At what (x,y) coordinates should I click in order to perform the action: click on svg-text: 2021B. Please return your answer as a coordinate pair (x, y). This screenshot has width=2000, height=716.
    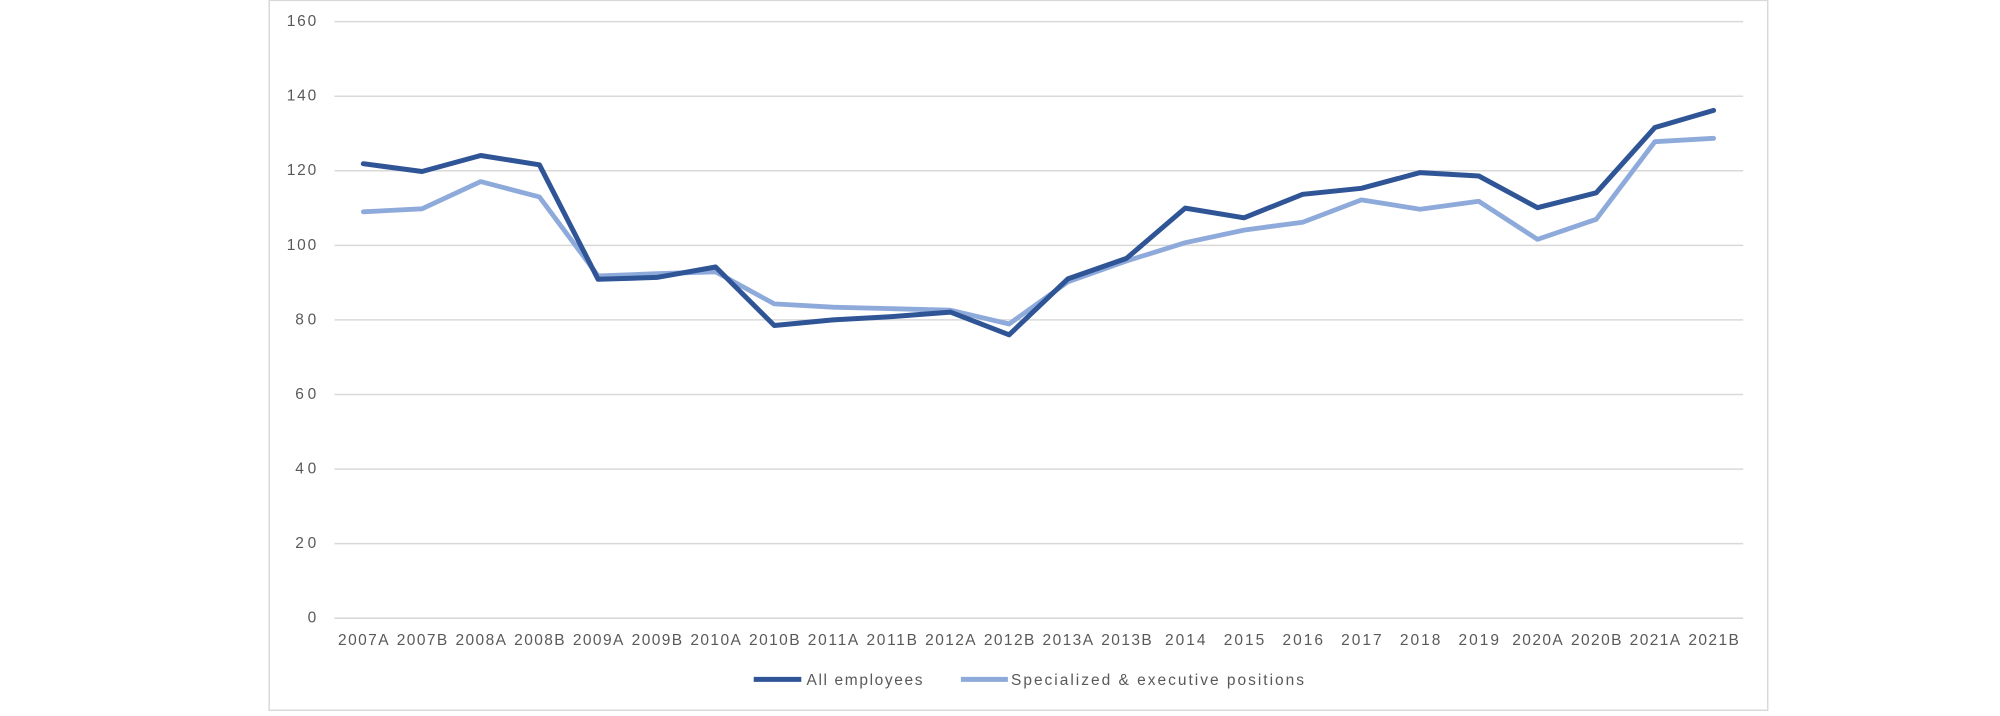
    Looking at the image, I should click on (1713, 640).